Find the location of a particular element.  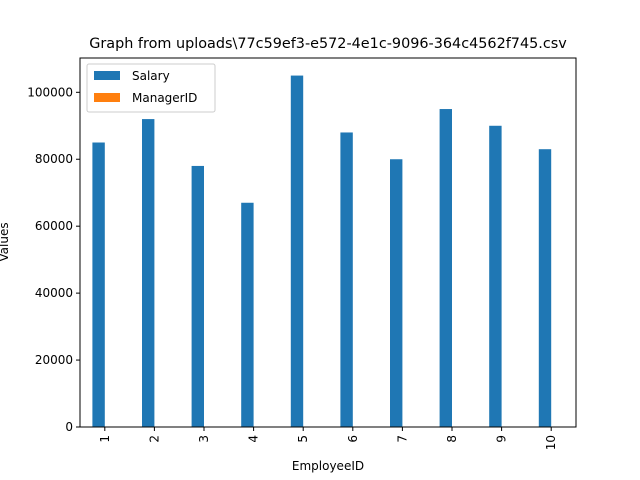

y-tick-label: 60000 is located at coordinates (54, 226).